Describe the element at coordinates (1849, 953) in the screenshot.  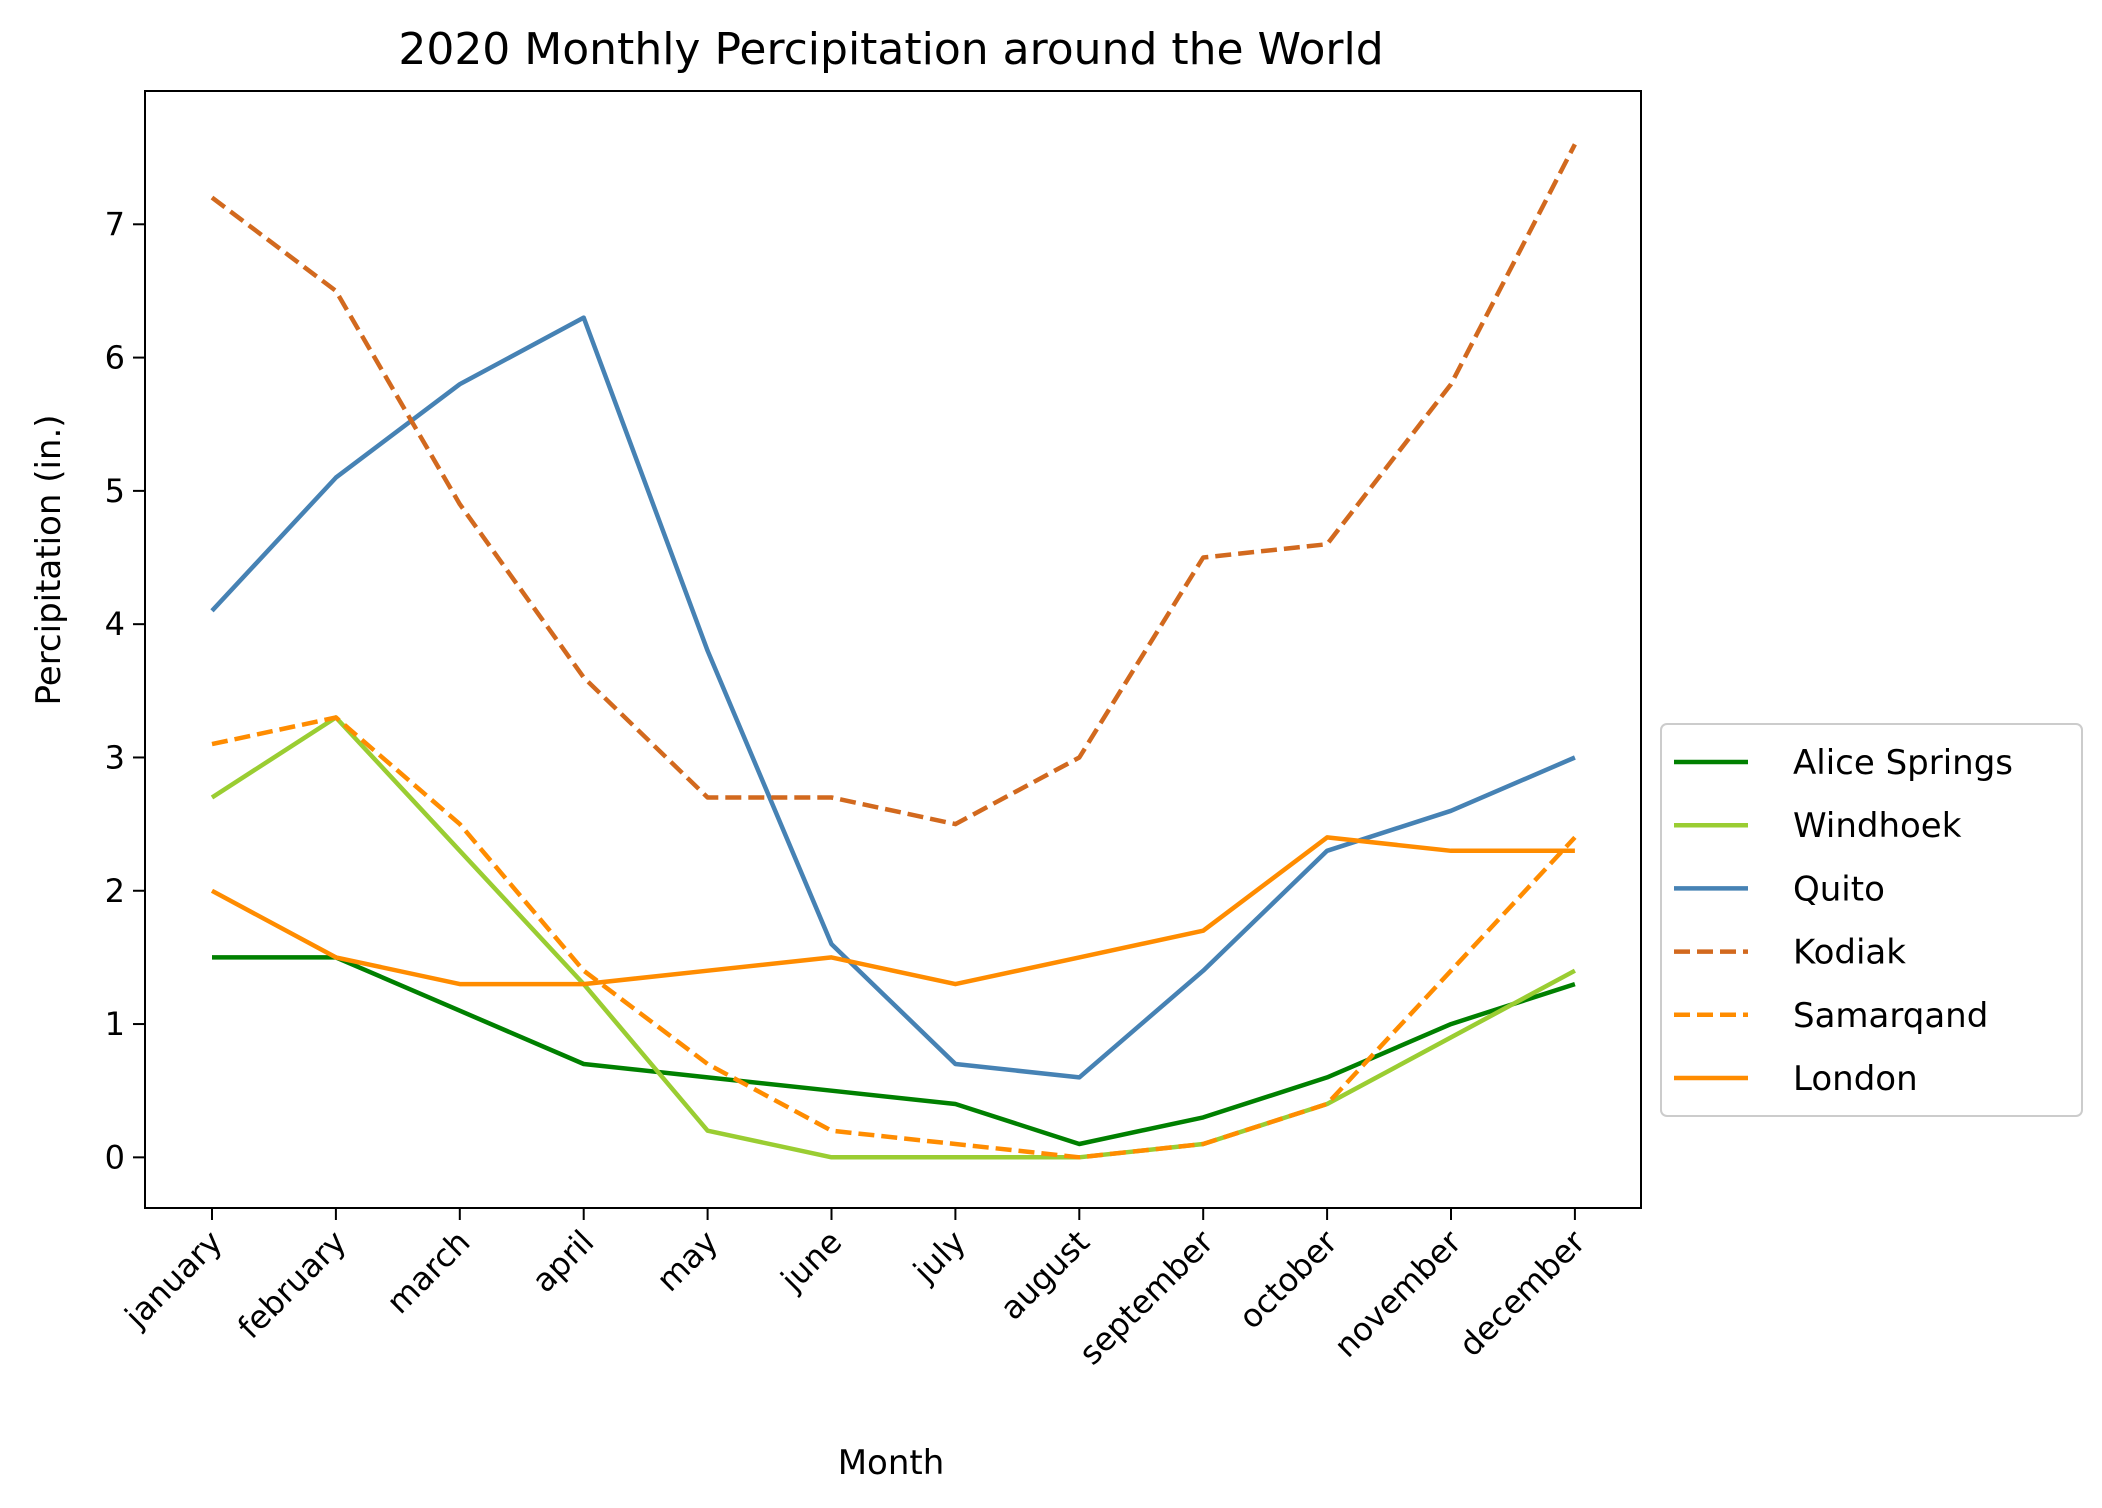
I see `legend-label-kodiak: Kodiak` at that location.